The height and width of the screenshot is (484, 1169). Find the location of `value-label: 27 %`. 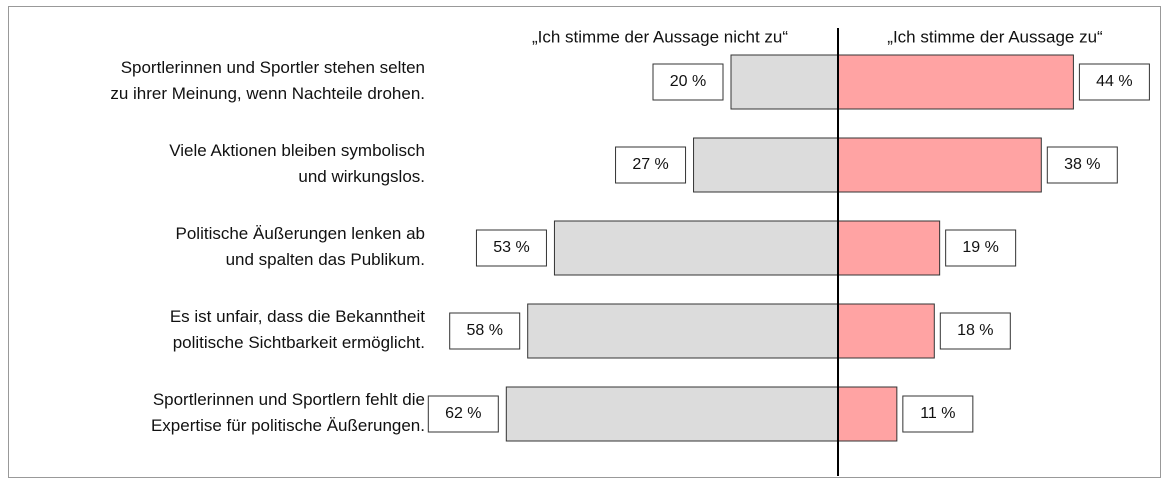

value-label: 27 % is located at coordinates (650, 164).